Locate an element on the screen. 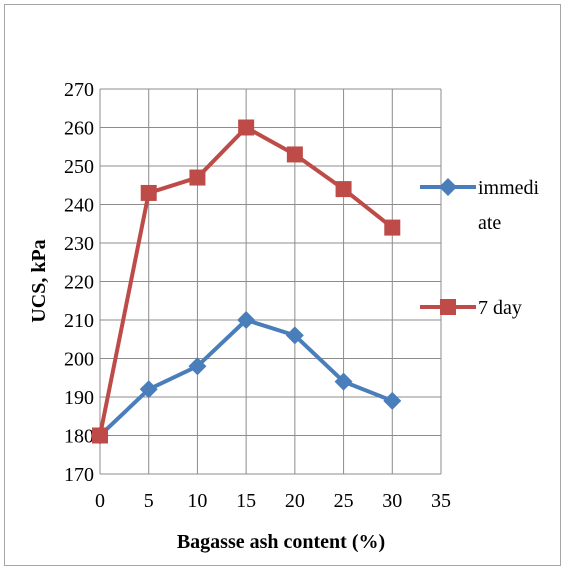 The height and width of the screenshot is (570, 566). legend: immedi ate 7 day is located at coordinates (480, 248).